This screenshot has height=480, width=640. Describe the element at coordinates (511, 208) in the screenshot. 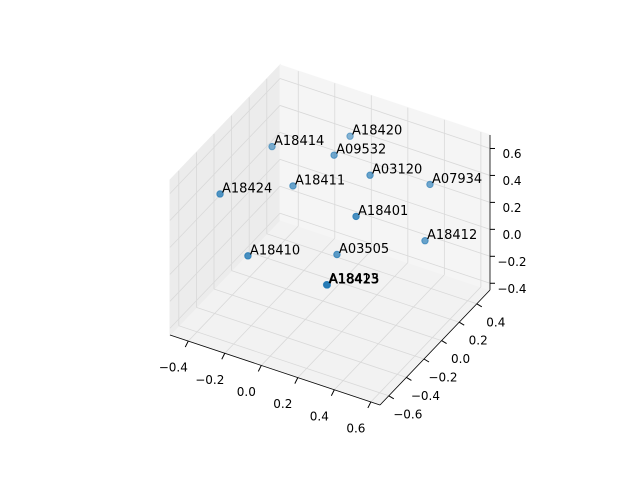

I see `z-tick-label: 0.2` at that location.